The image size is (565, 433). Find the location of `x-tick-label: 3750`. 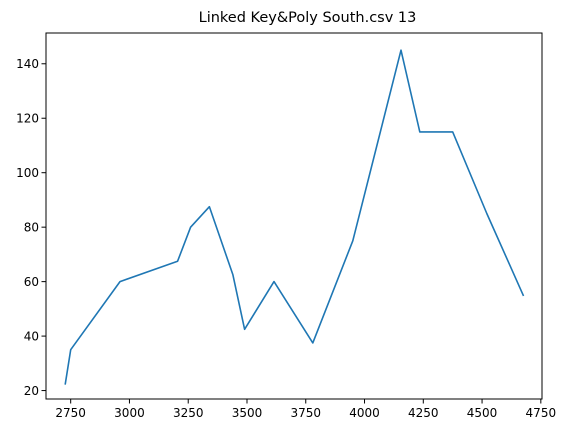

x-tick-label: 3750 is located at coordinates (305, 413).